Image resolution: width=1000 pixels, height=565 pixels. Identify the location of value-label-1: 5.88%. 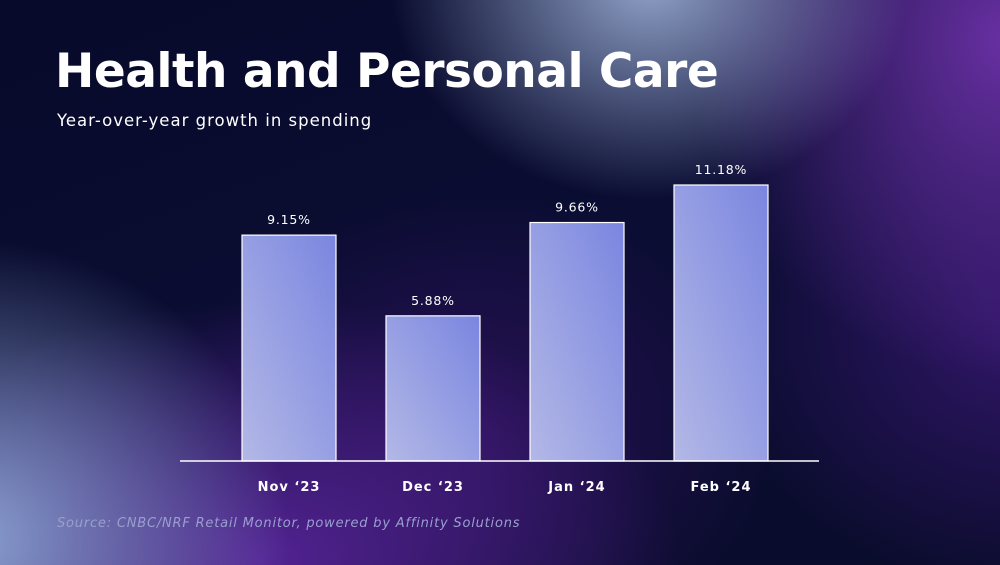
(433, 300).